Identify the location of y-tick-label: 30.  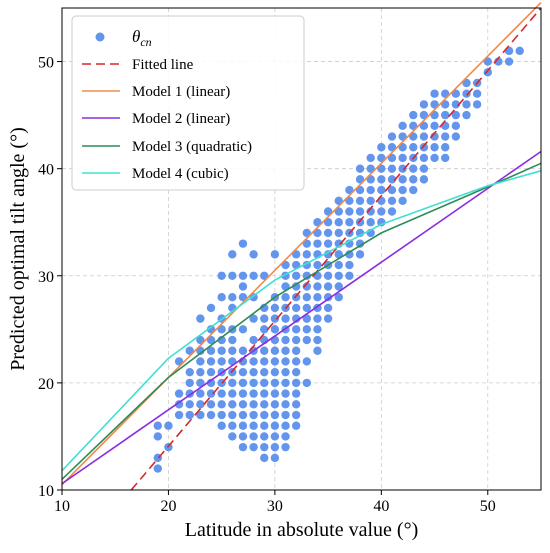
(46, 277).